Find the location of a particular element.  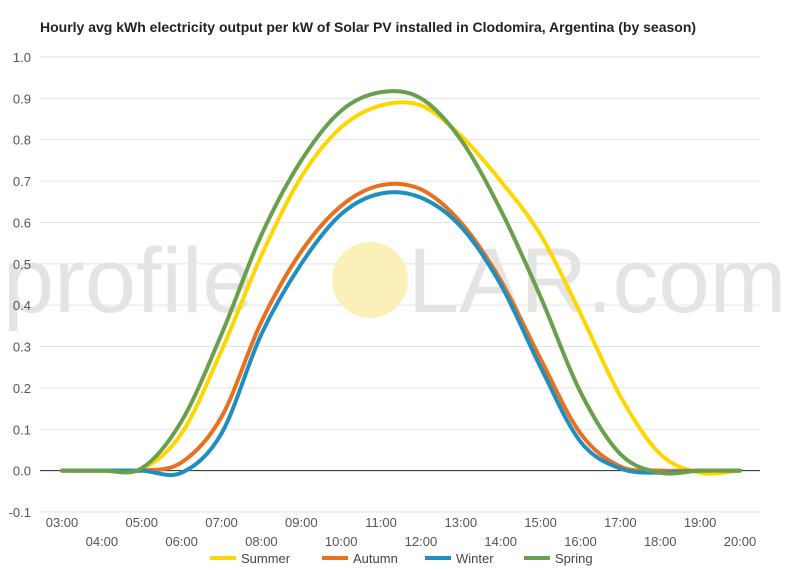

x-tick-label: 14:00 is located at coordinates (500, 541).